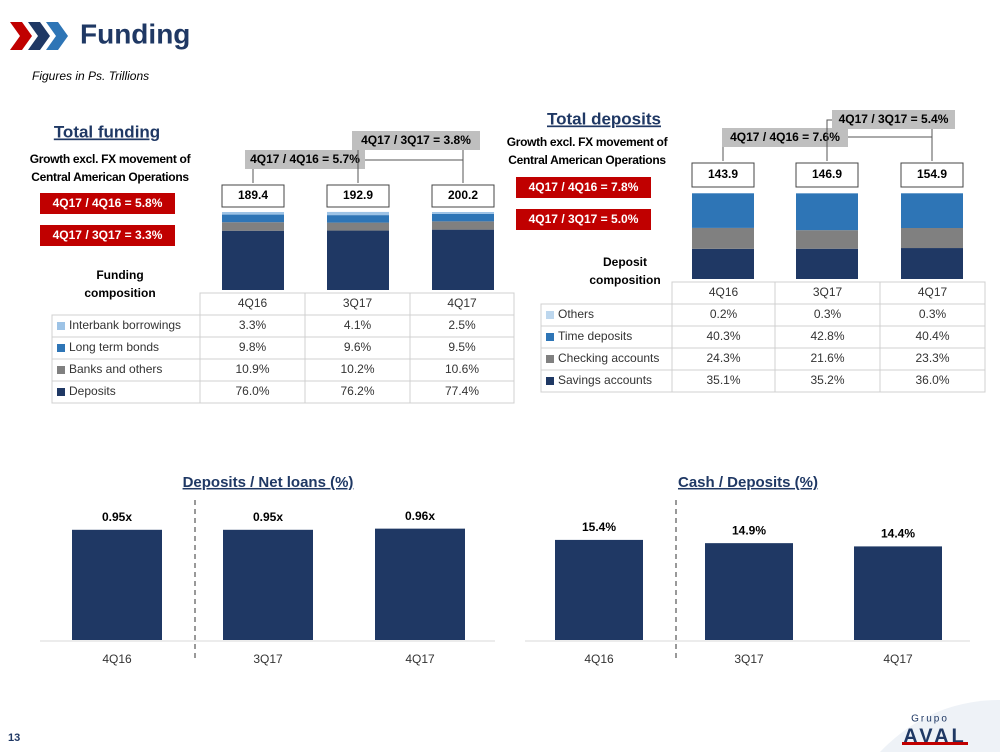 Image resolution: width=1000 pixels, height=752 pixels. I want to click on table-value: 10.6%, so click(462, 369).